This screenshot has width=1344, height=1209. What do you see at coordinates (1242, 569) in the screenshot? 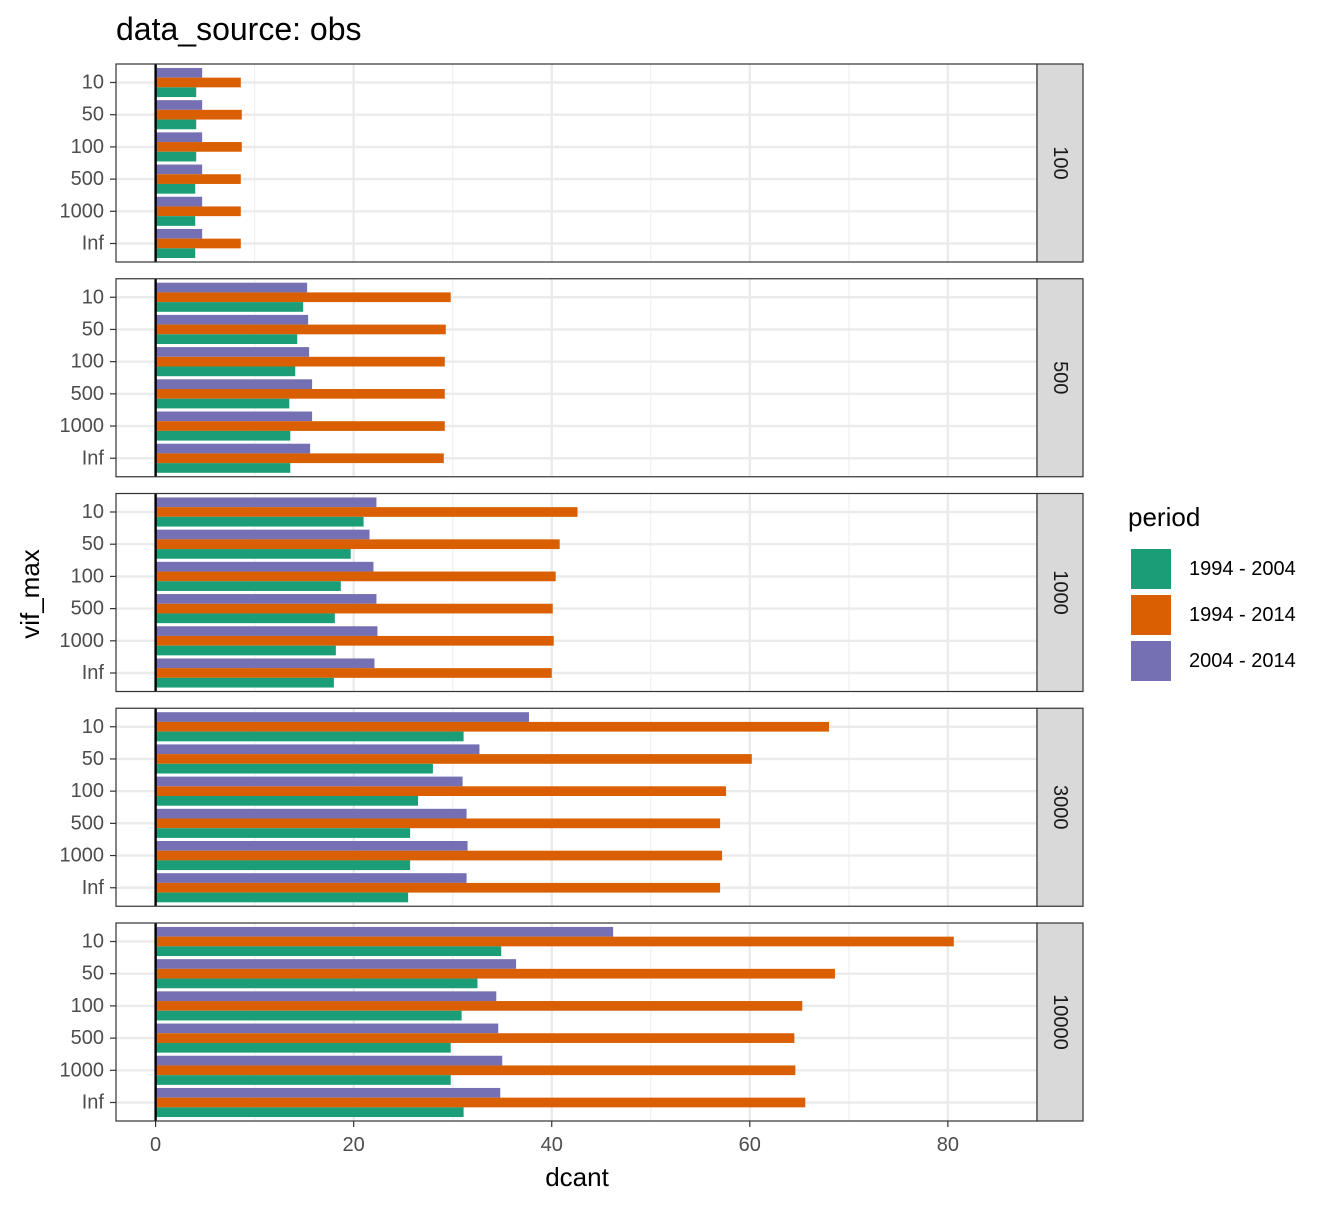
I see `legend-label: 1994 - 2004` at bounding box center [1242, 569].